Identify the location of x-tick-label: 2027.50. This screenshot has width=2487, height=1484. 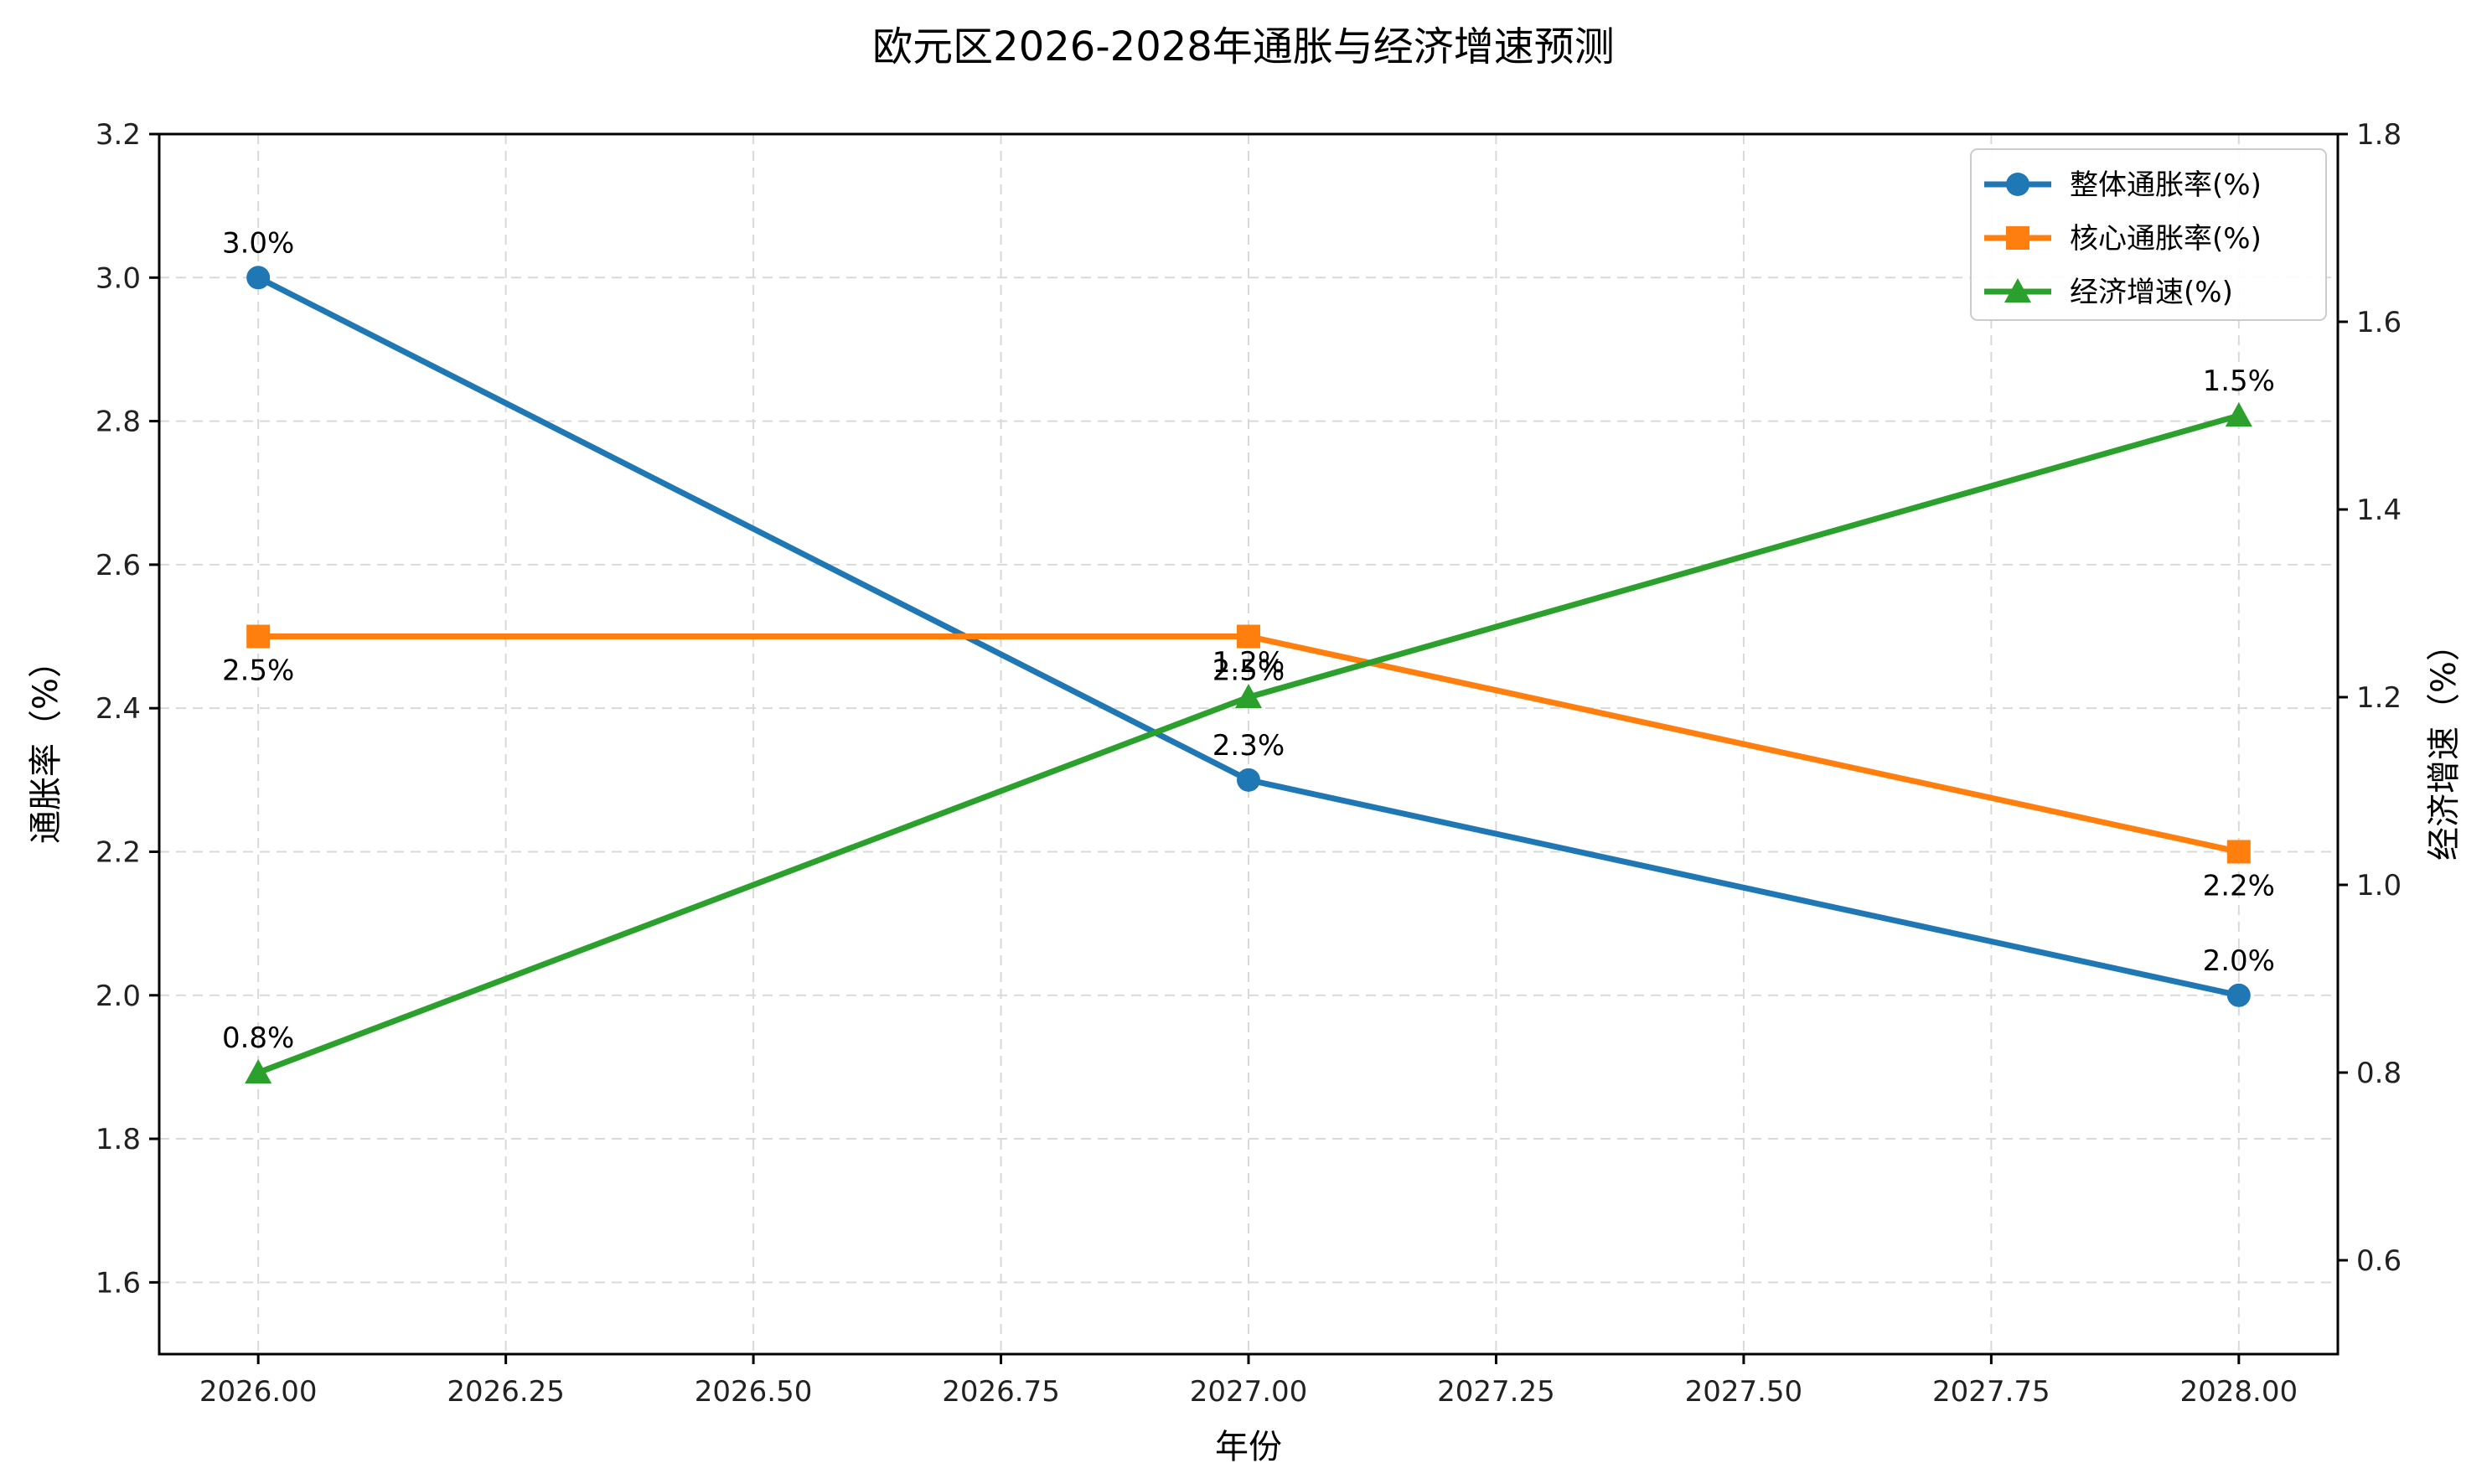
(1744, 1392).